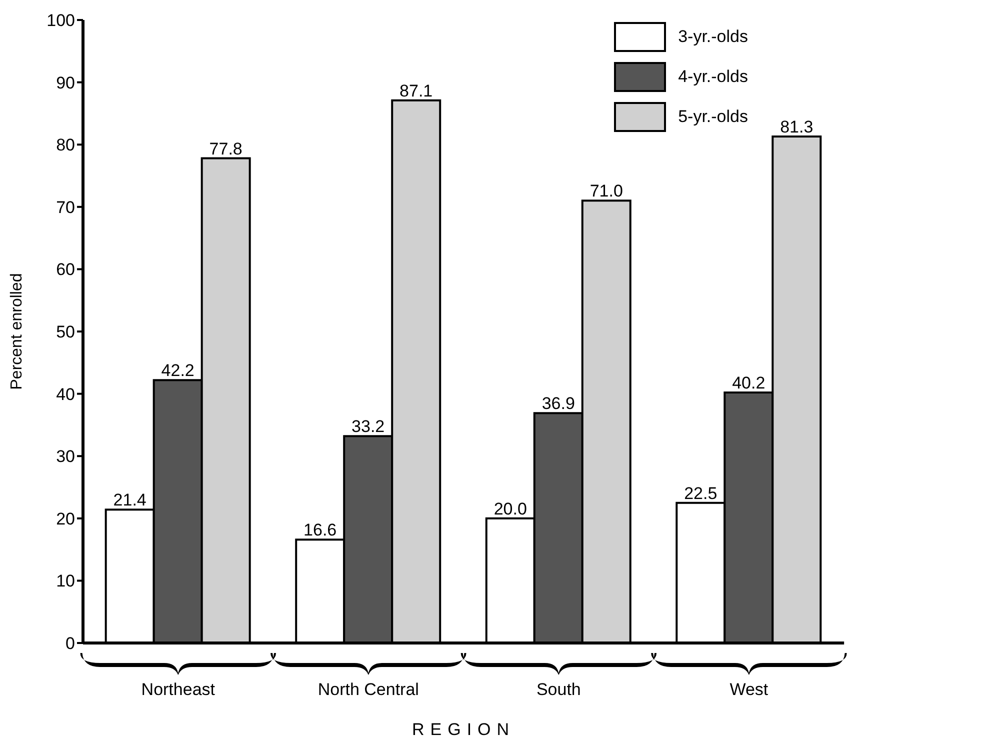 This screenshot has height=753, width=996. What do you see at coordinates (60, 20) in the screenshot?
I see `y-tick-label: 100` at bounding box center [60, 20].